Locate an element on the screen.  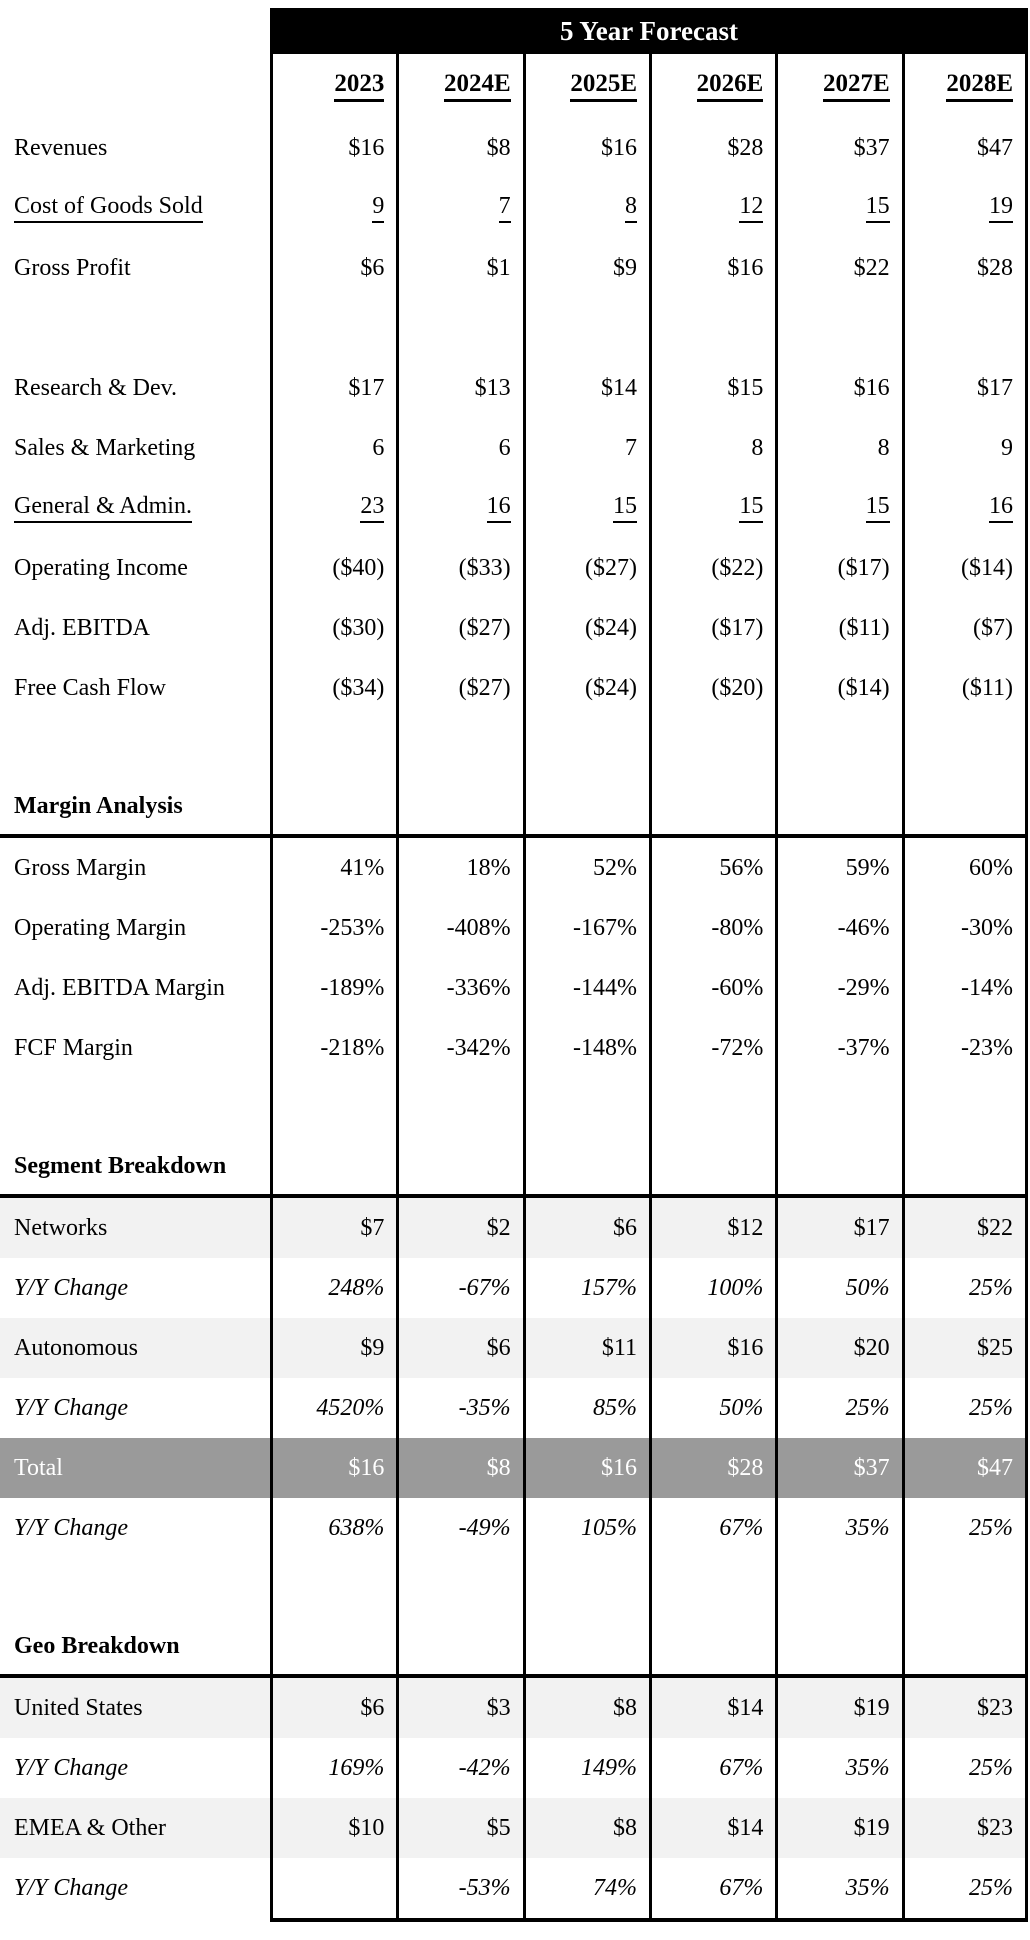
value-text: 4520% is located at coordinates (350, 1407).